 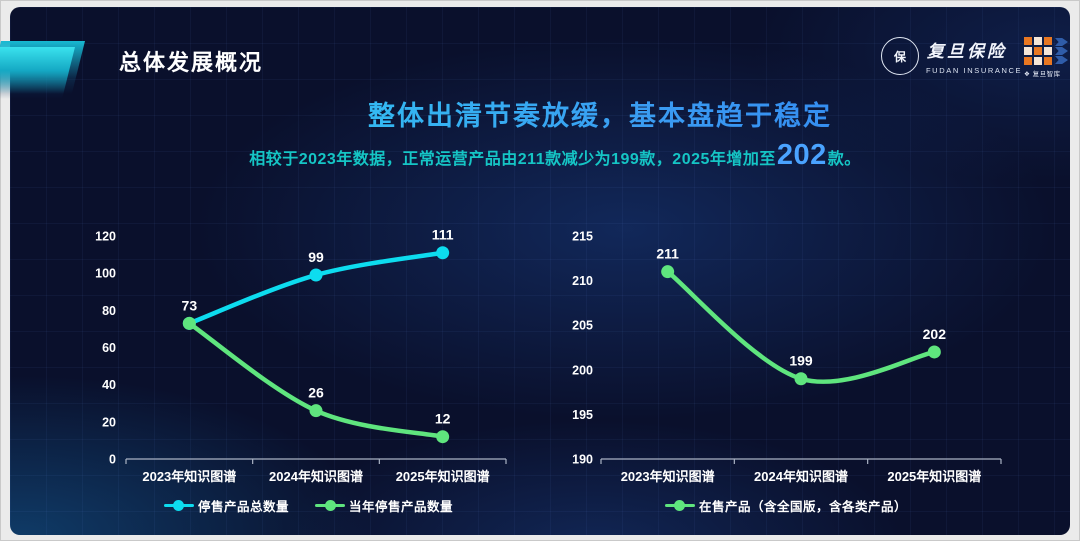 I want to click on legend-item: 在售产品（含全国版，含各类产品）, so click(x=785, y=505).